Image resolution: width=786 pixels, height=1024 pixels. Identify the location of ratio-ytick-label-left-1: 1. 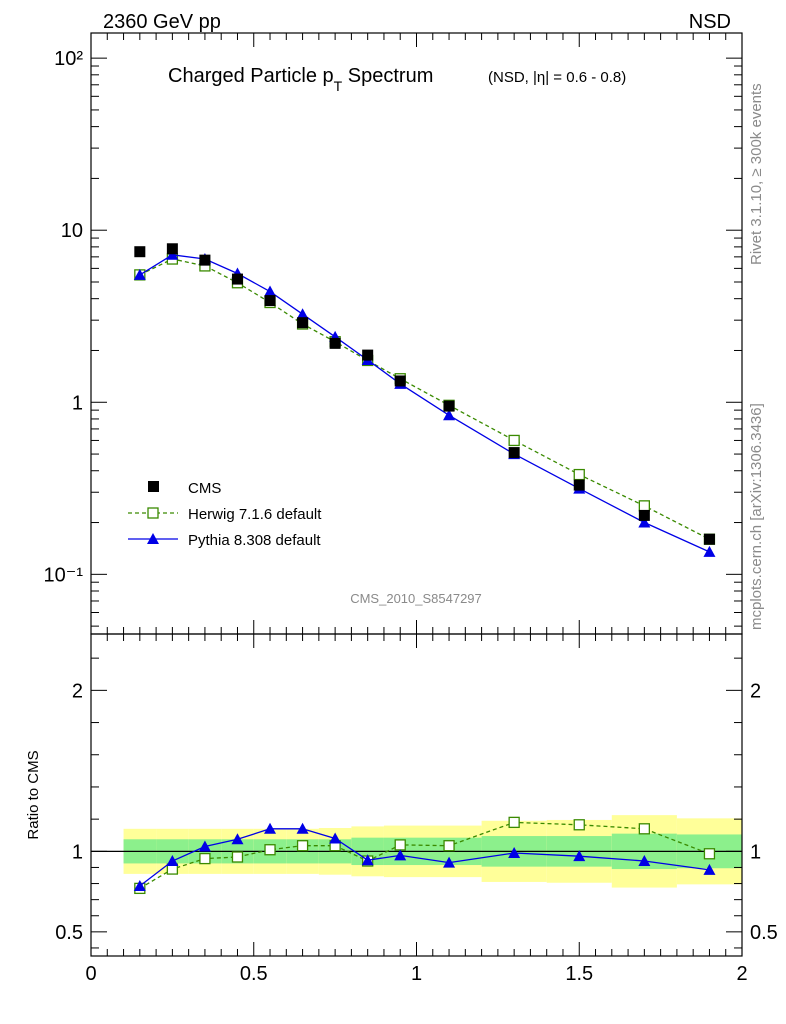
(77, 852).